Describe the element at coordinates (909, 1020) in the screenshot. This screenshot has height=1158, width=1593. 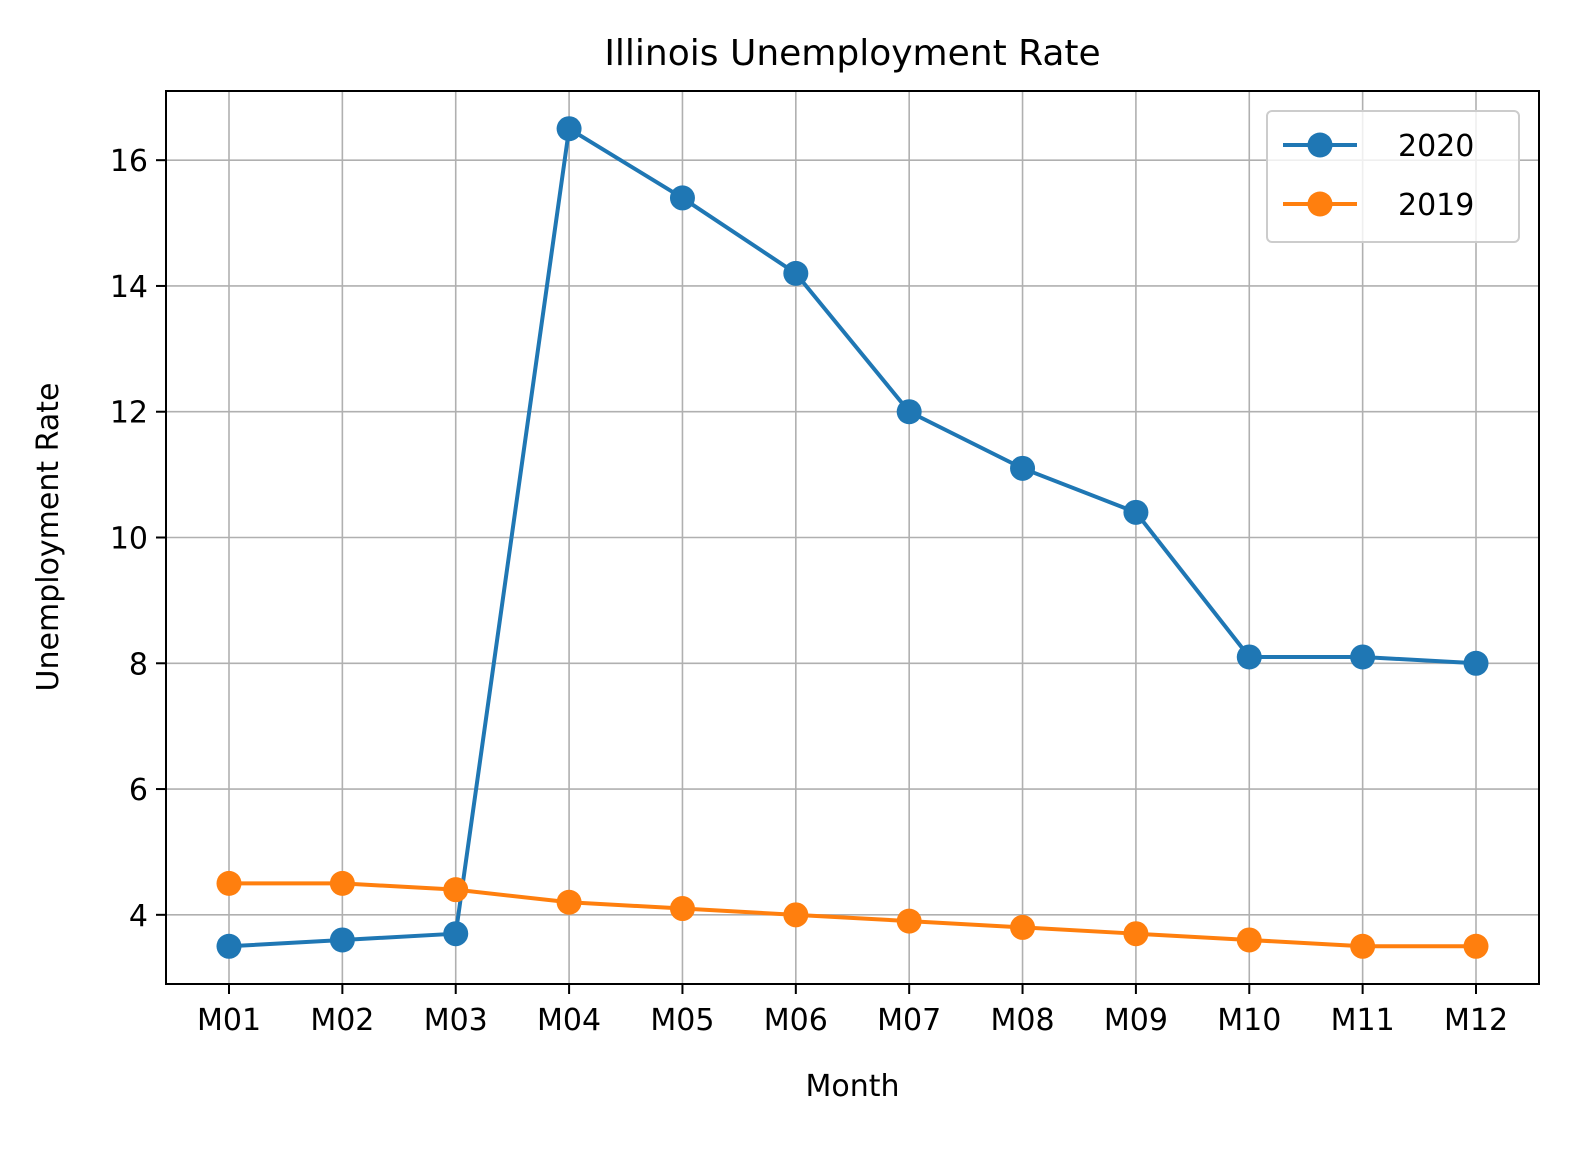
I see `x-tick-label: M07` at that location.